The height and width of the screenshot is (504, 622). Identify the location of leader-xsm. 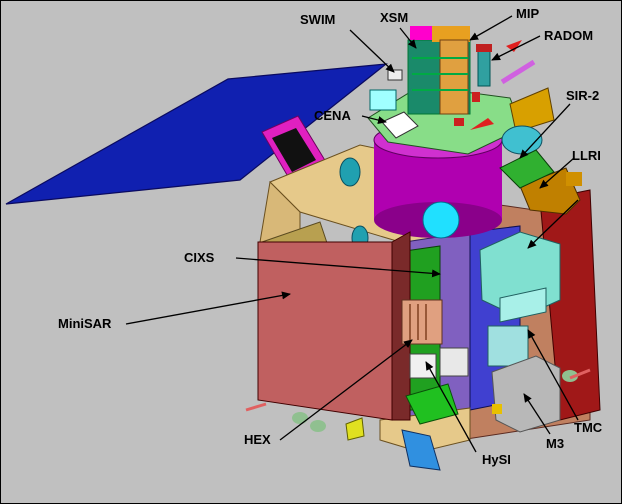
(408, 38).